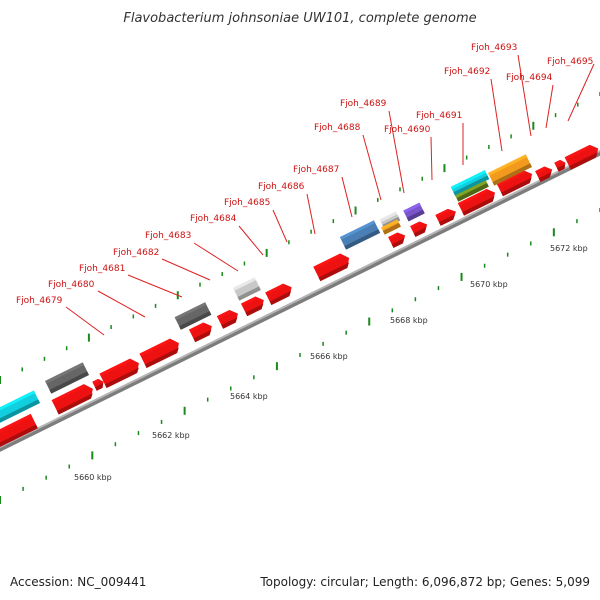  I want to click on gene-label: Fjoh_4680, so click(71, 285).